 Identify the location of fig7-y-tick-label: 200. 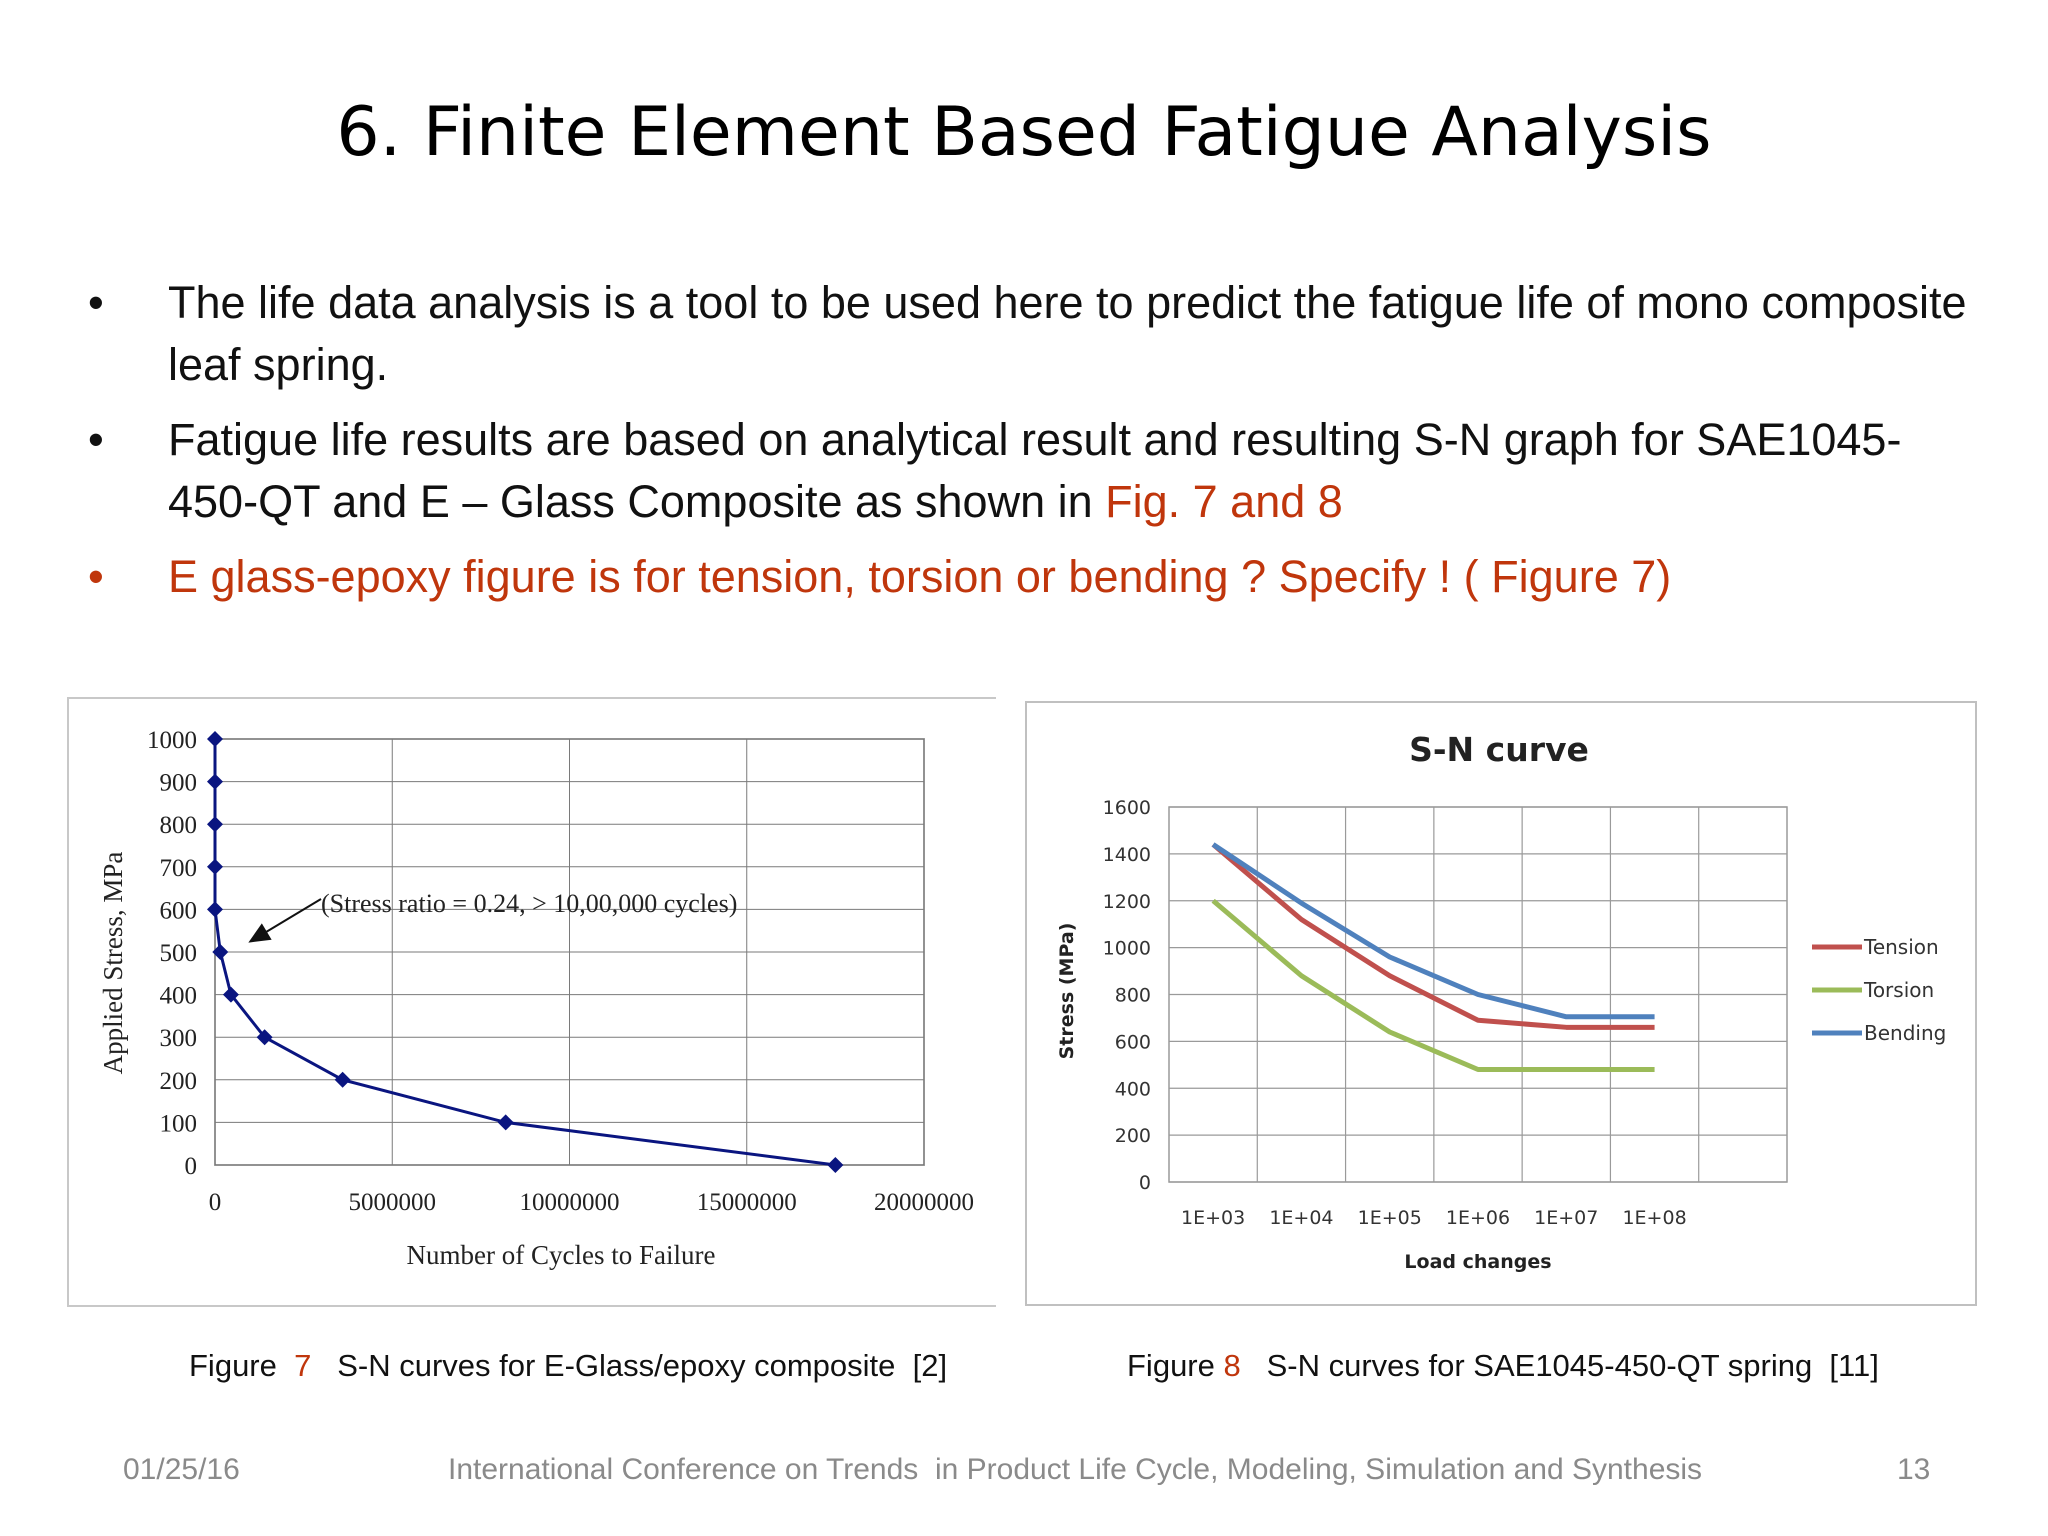
(179, 1081).